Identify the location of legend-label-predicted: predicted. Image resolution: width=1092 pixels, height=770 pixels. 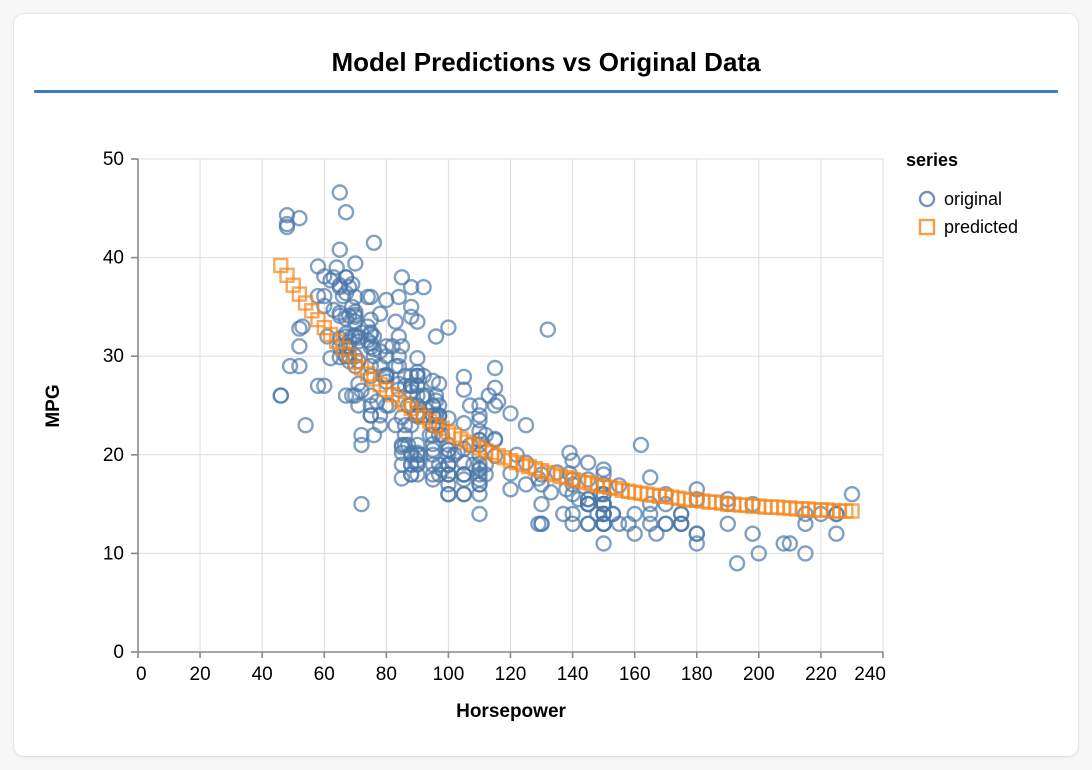
(981, 226).